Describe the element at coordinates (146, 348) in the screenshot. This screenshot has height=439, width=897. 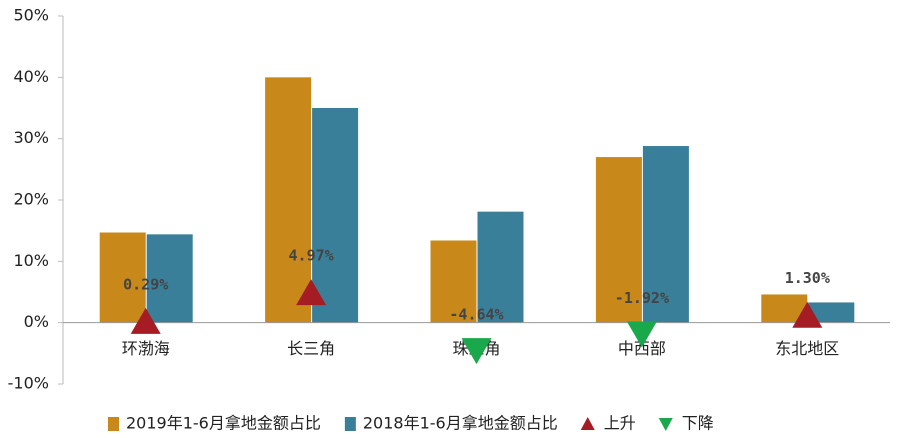
I see `x-tick-label: 环渤海` at that location.